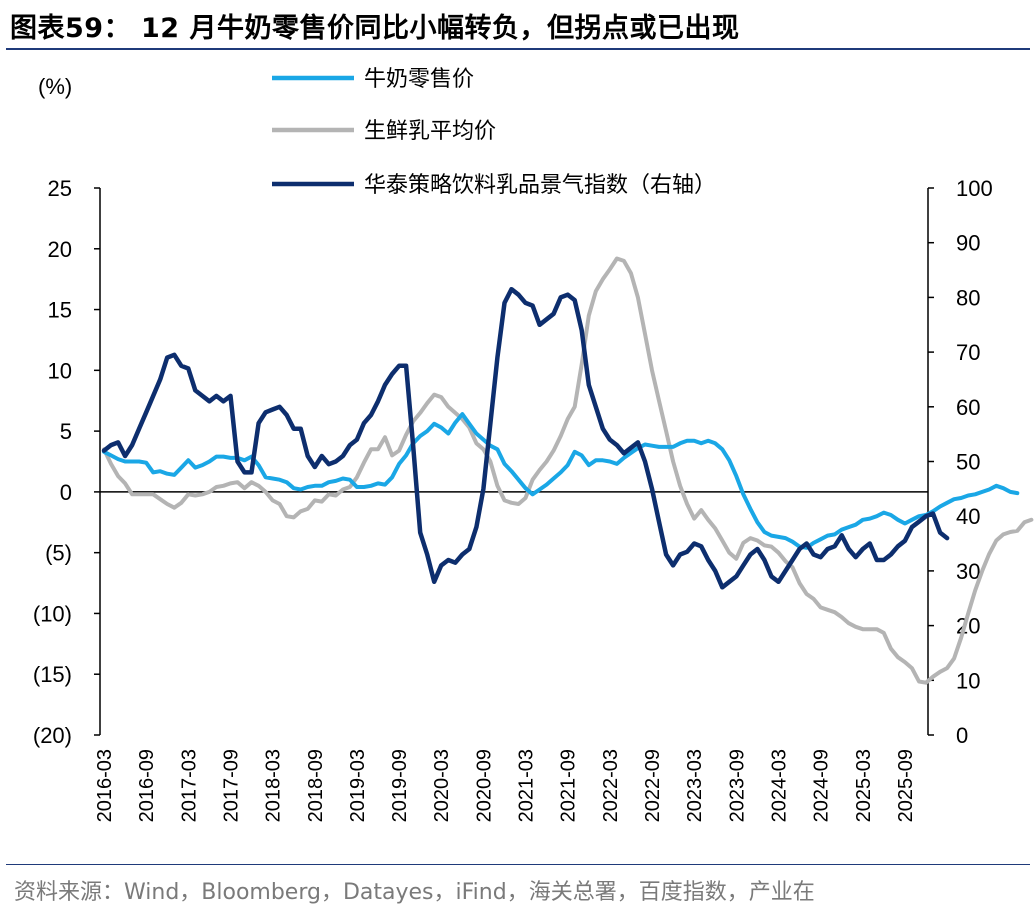 The image size is (1036, 912). Describe the element at coordinates (400, 785) in the screenshot. I see `x-tick-label: 2019-09` at that location.